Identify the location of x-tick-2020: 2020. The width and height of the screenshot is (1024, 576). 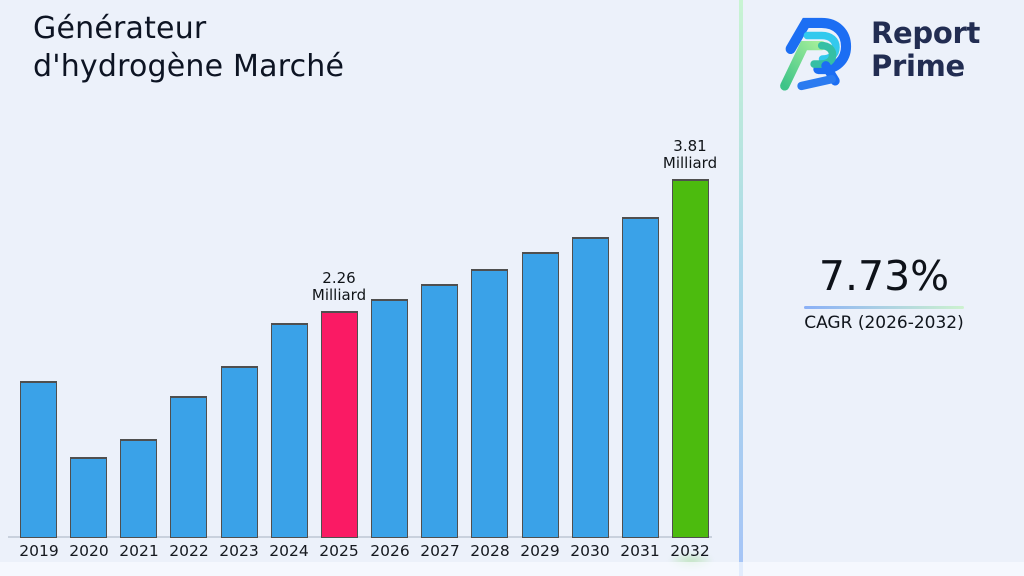
(89, 551).